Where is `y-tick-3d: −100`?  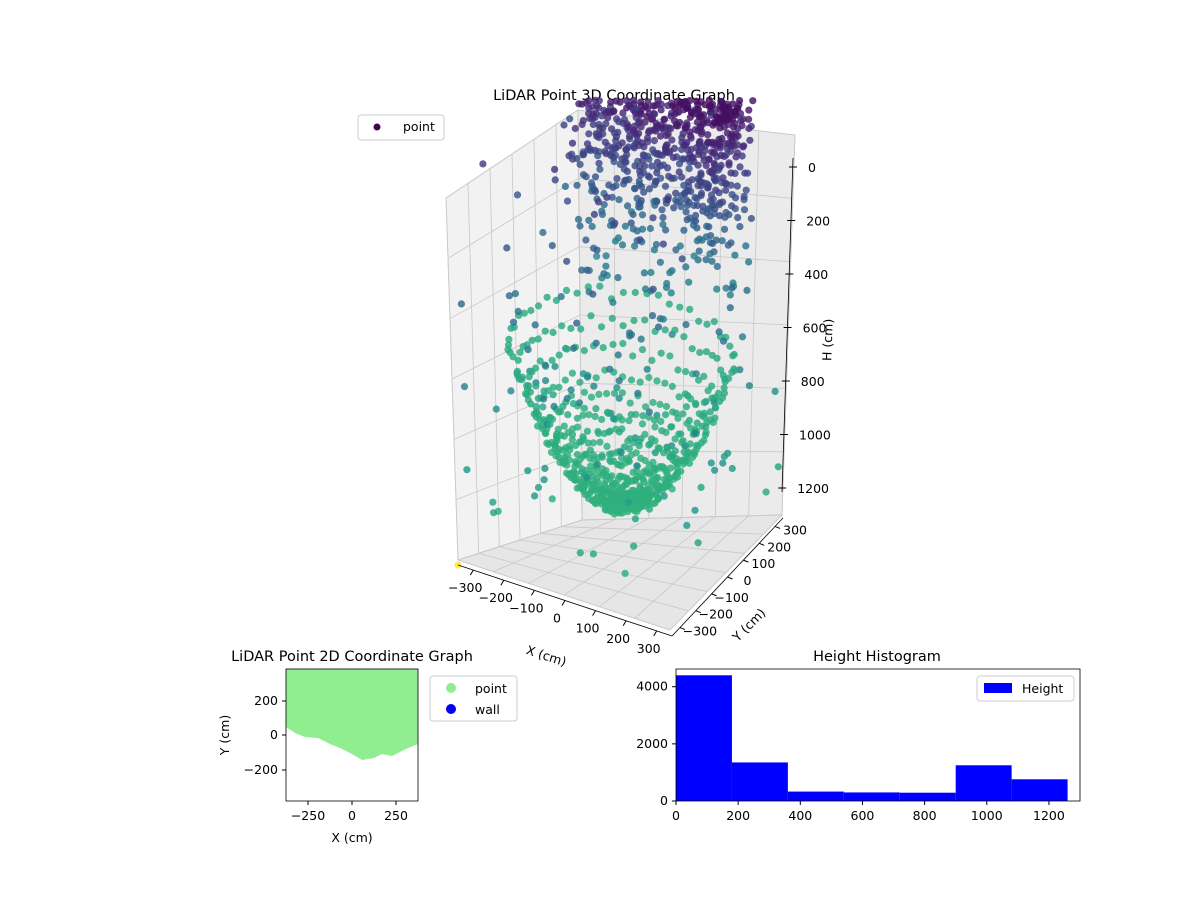
y-tick-3d: −100 is located at coordinates (731, 597).